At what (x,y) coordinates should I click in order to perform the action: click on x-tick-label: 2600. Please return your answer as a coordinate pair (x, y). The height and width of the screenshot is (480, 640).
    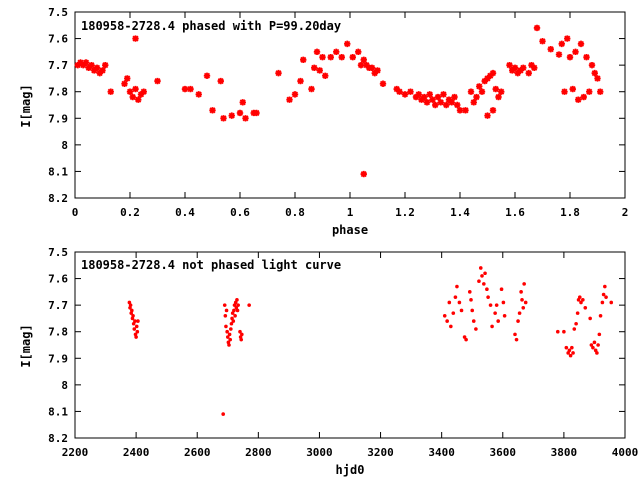
    Looking at the image, I should click on (197, 452).